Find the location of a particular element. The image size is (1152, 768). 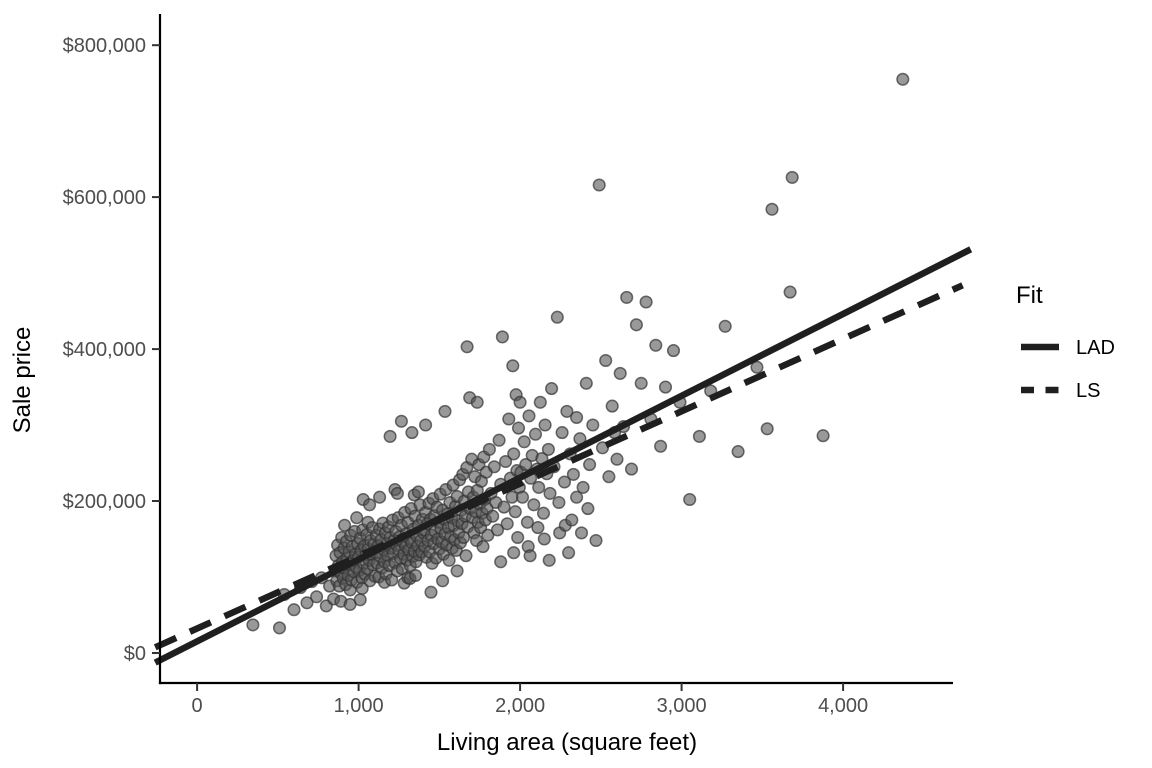

legend-title: Fit is located at coordinates (1029, 295).